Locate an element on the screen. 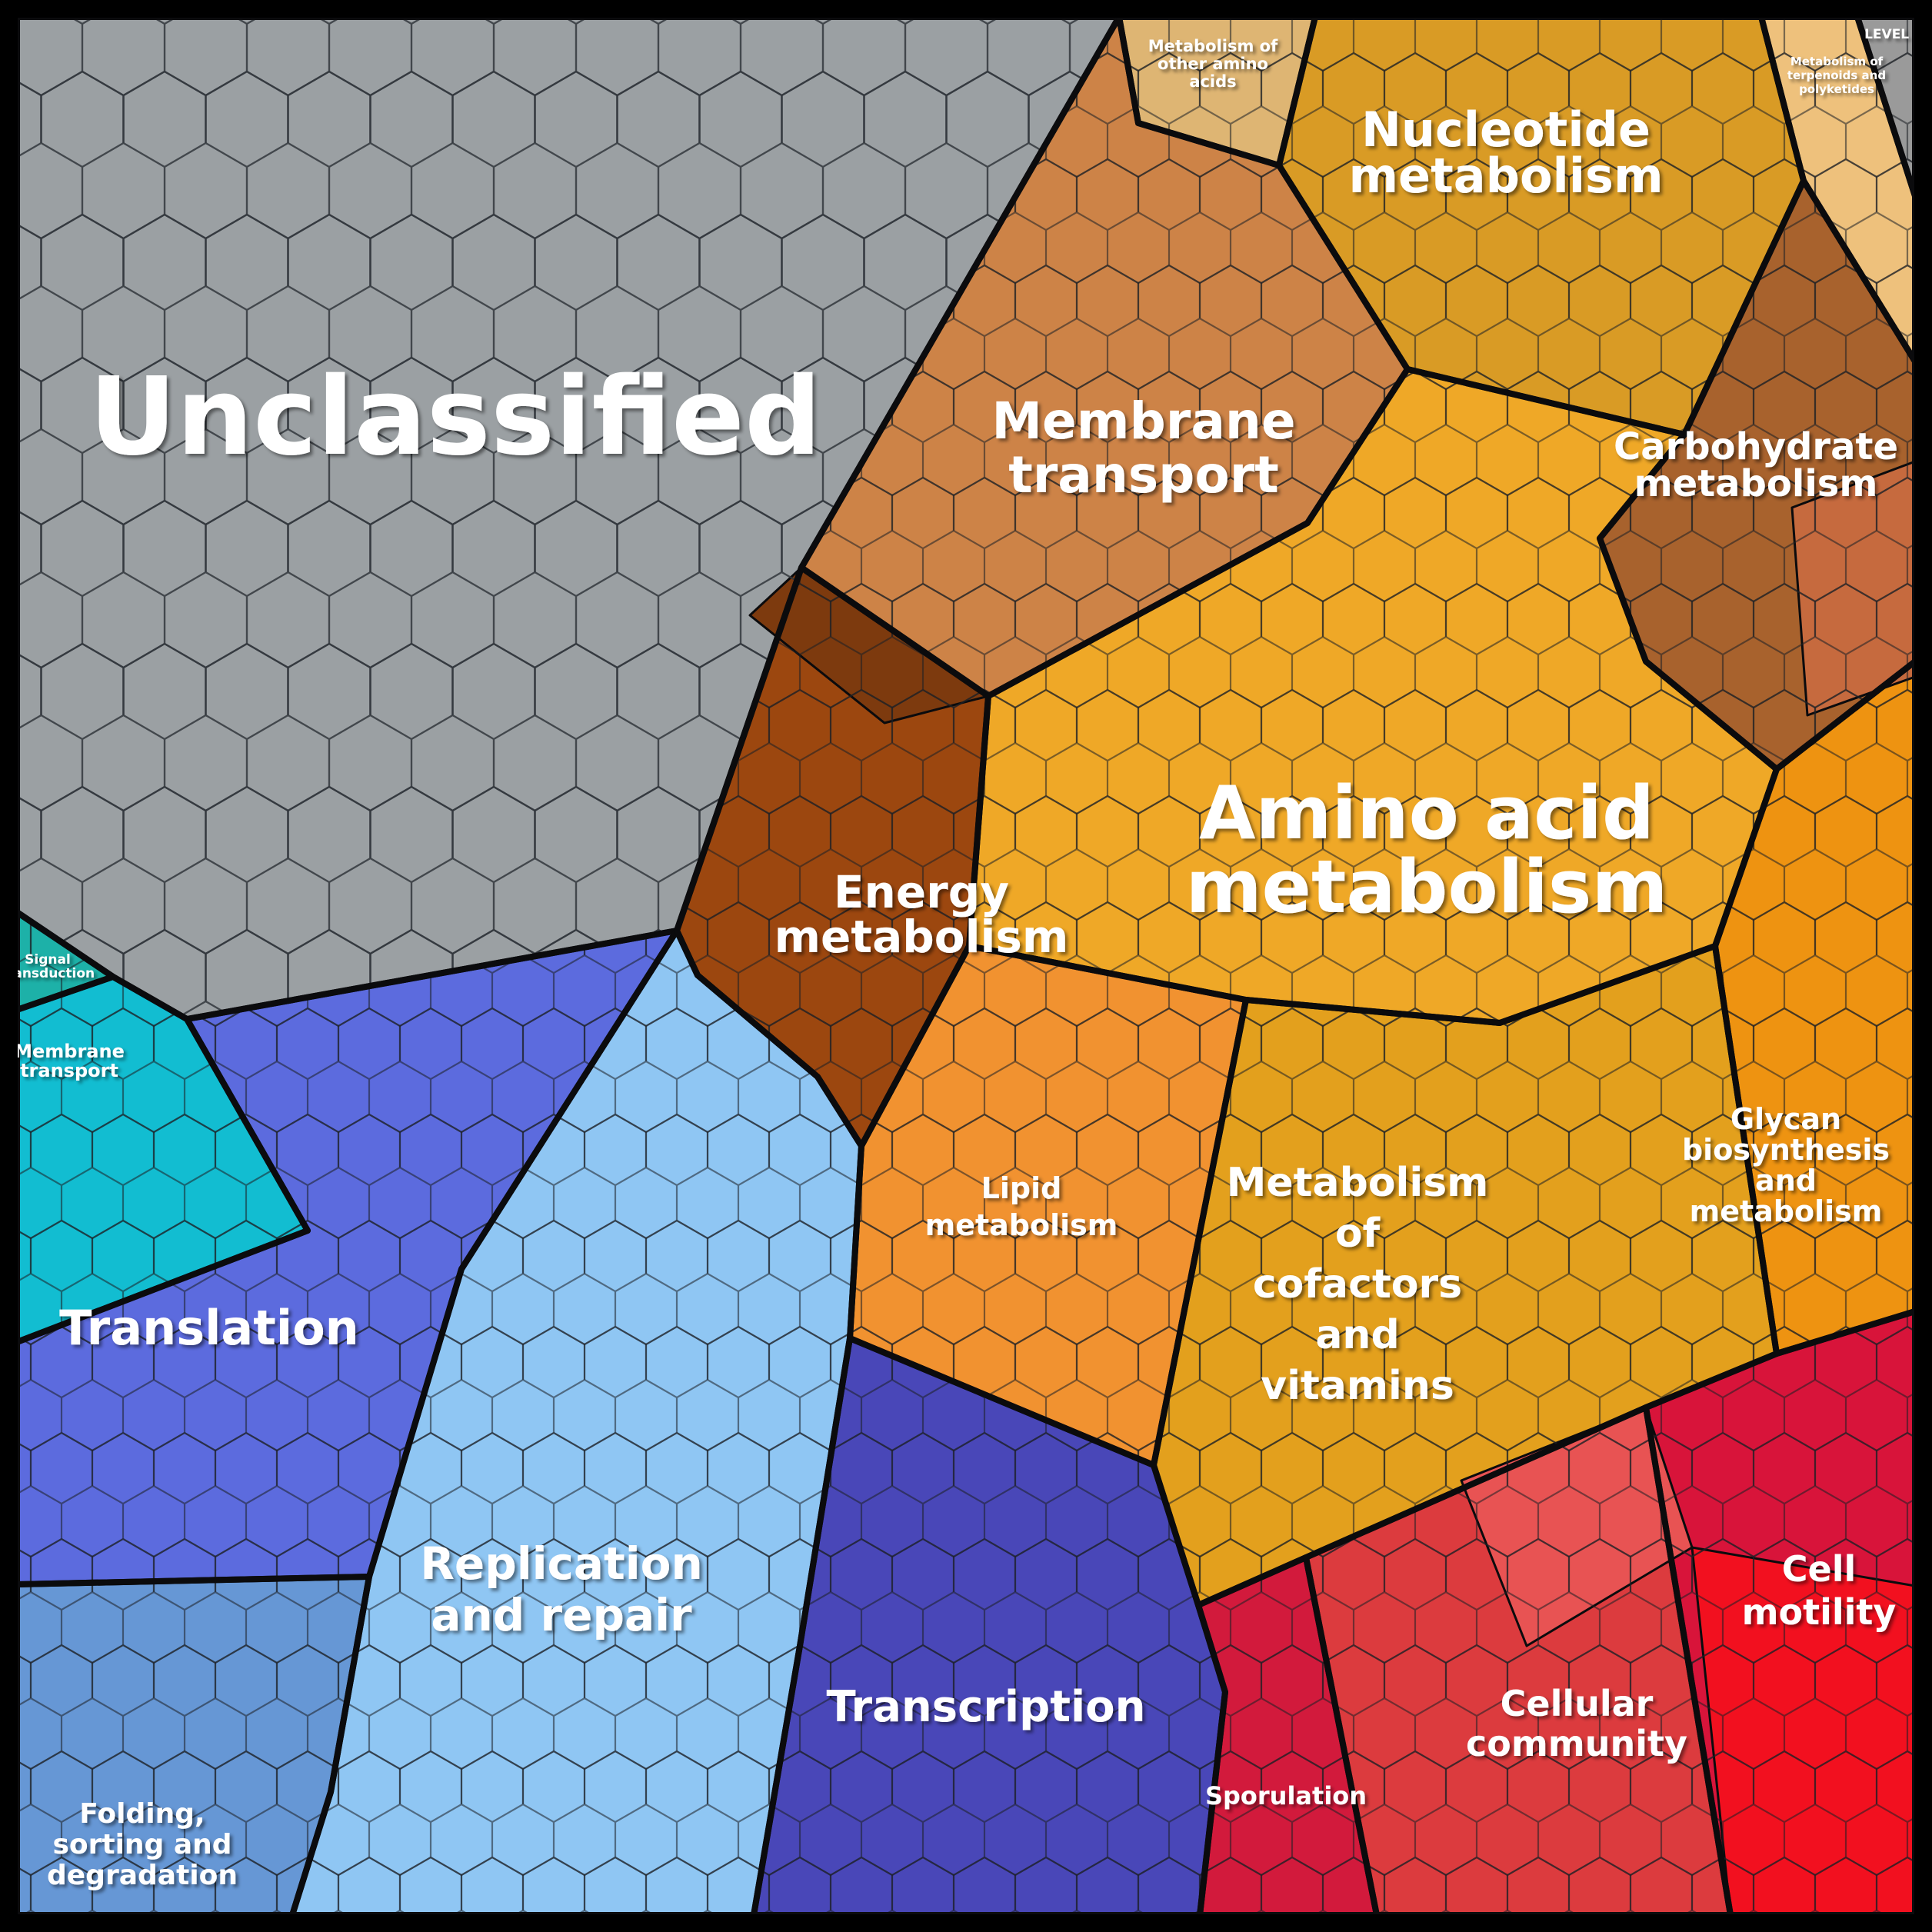  region-label-unclassified: Unclassified is located at coordinates (455, 417).